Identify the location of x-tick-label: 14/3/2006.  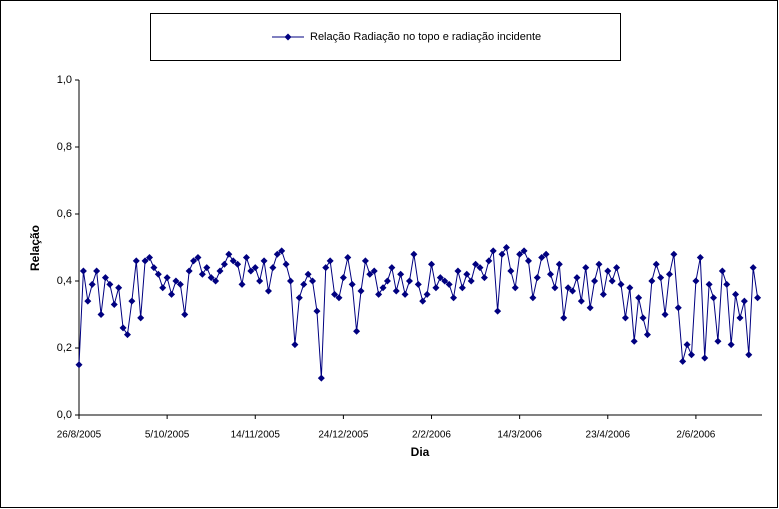
(519, 435).